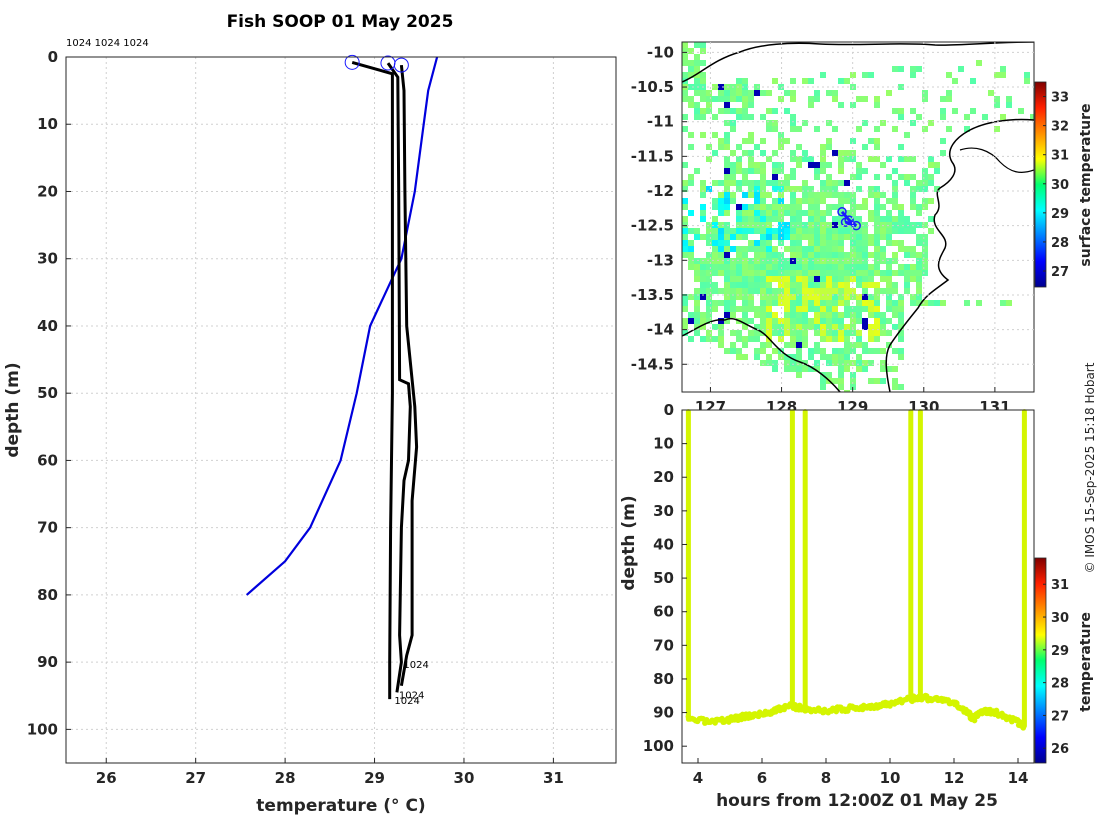 Image resolution: width=1100 pixels, height=820 pixels. What do you see at coordinates (858, 217) in the screenshot?
I see `map-sst-pixels` at bounding box center [858, 217].